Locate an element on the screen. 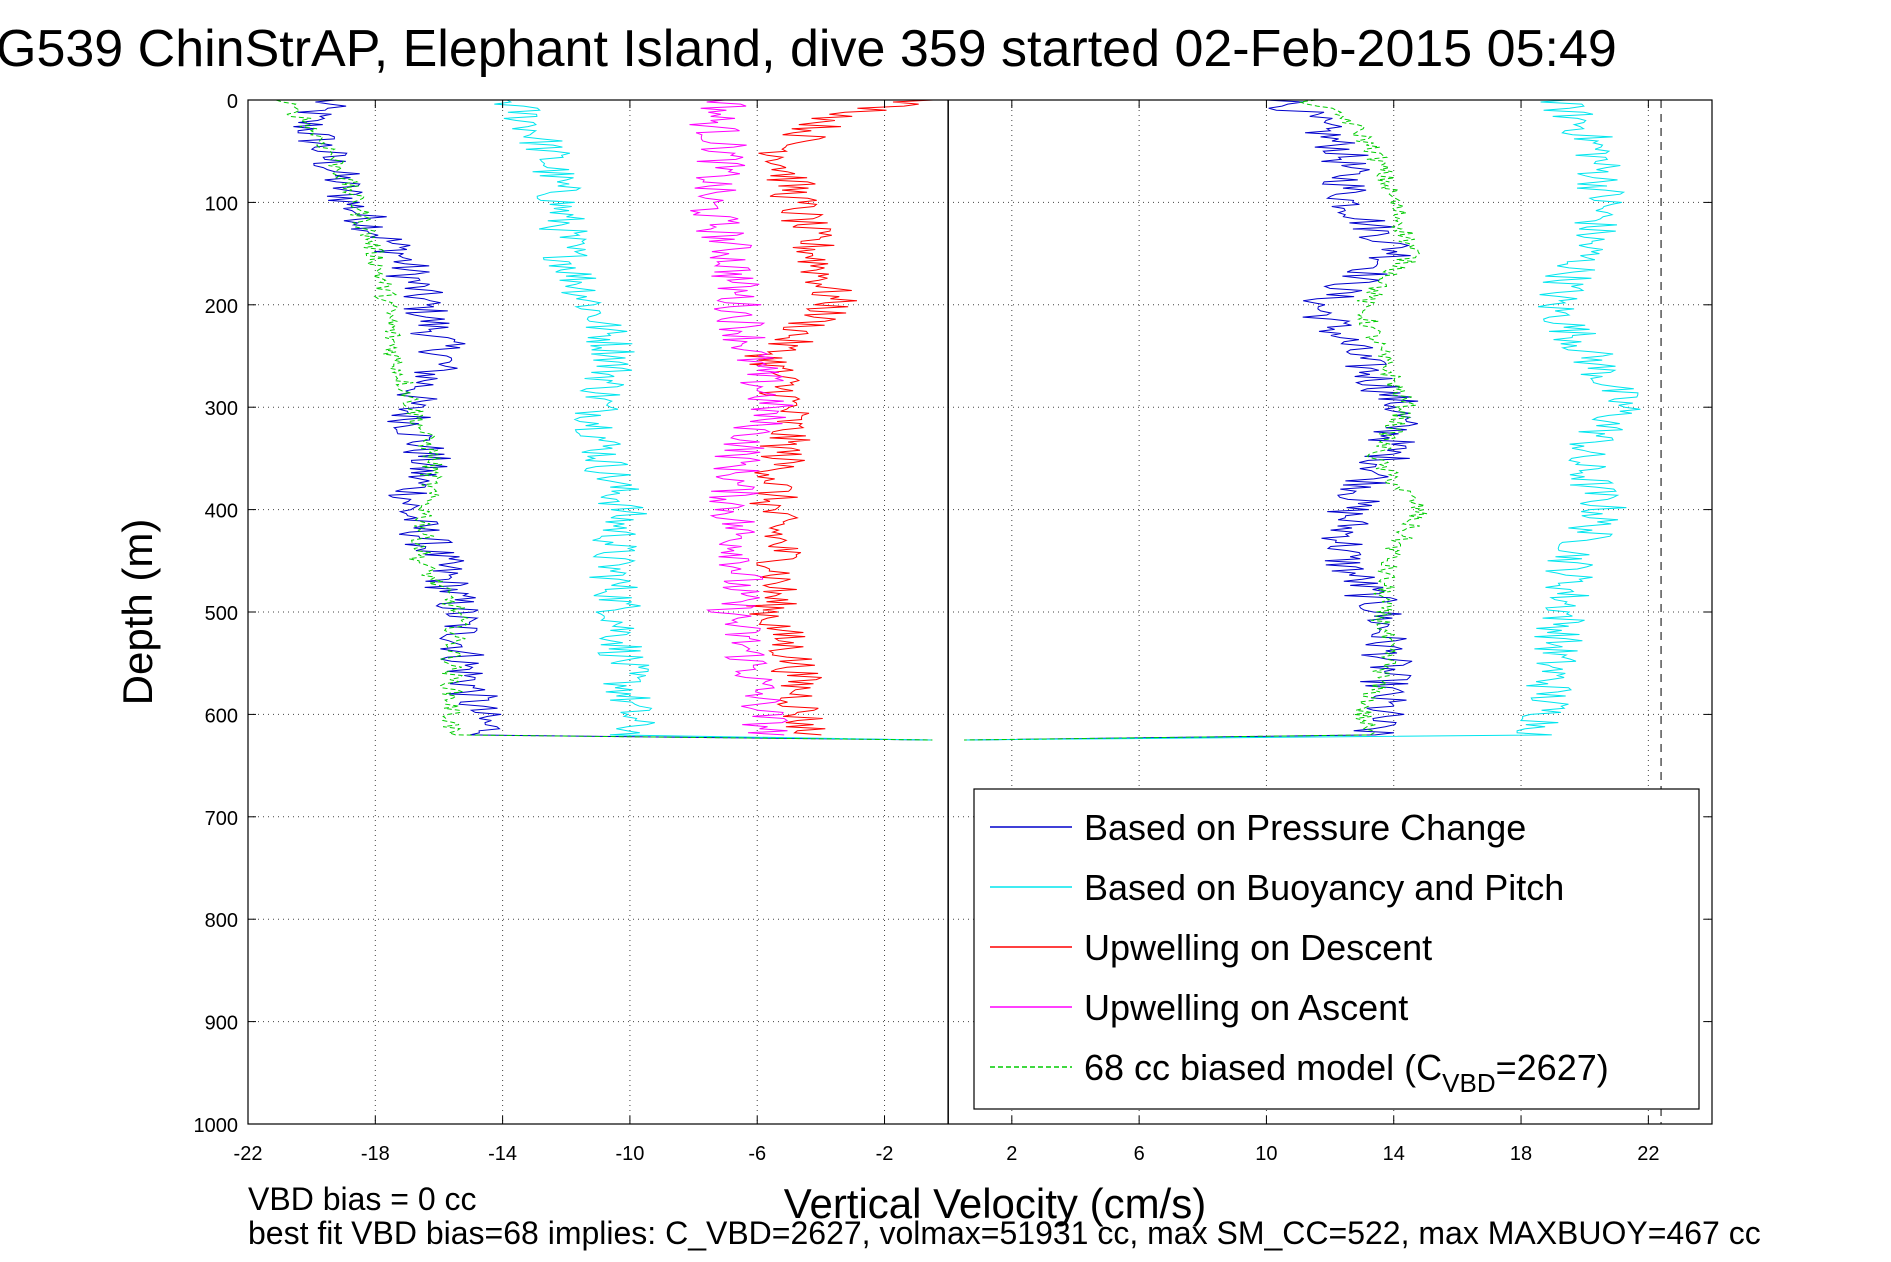  note-vbd-bias: VBD bias = 0 cc is located at coordinates (362, 1199).